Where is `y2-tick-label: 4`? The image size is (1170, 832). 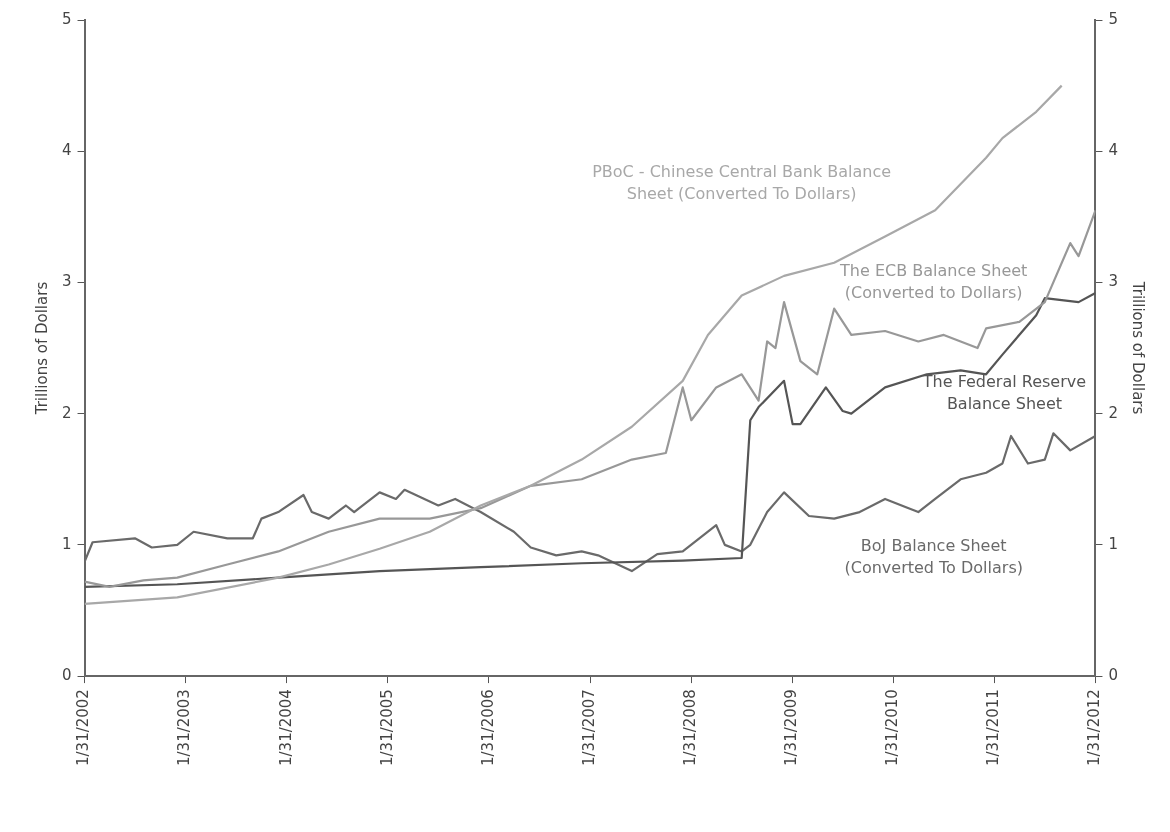 y2-tick-label: 4 is located at coordinates (1113, 150).